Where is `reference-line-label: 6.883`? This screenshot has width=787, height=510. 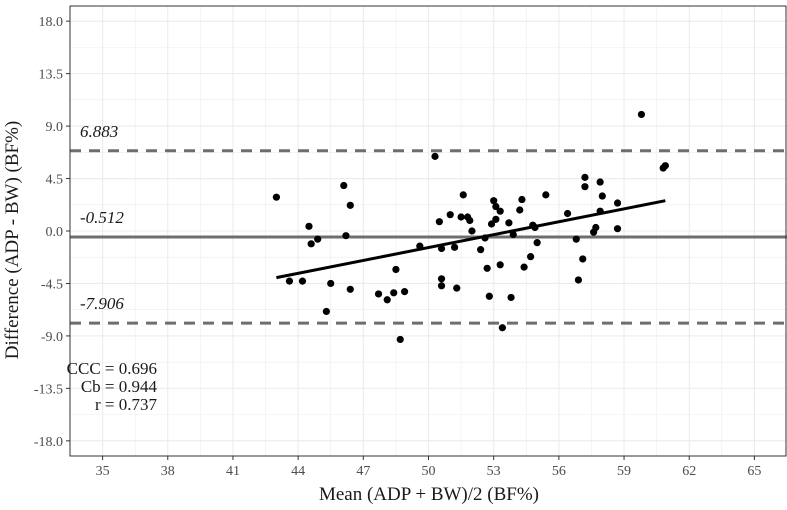
reference-line-label: 6.883 is located at coordinates (99, 131).